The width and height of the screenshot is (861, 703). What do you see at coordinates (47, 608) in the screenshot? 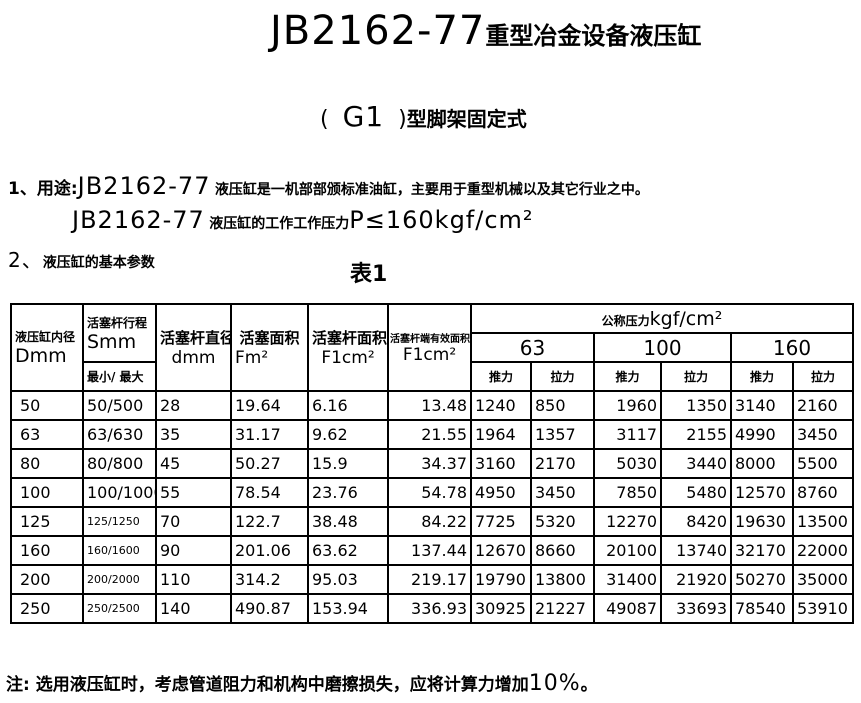
I see `table-cell: 250` at bounding box center [47, 608].